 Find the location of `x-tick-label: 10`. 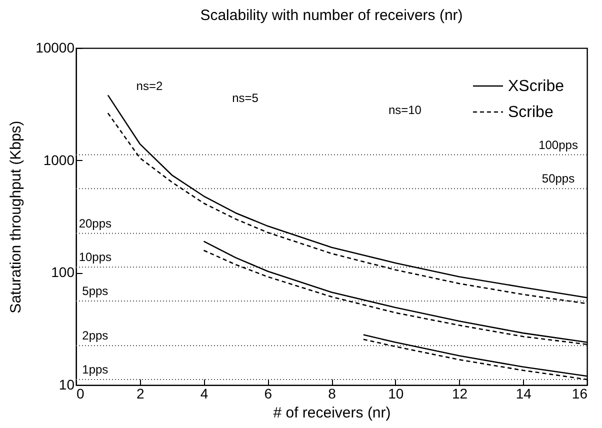

x-tick-label: 10 is located at coordinates (396, 394).